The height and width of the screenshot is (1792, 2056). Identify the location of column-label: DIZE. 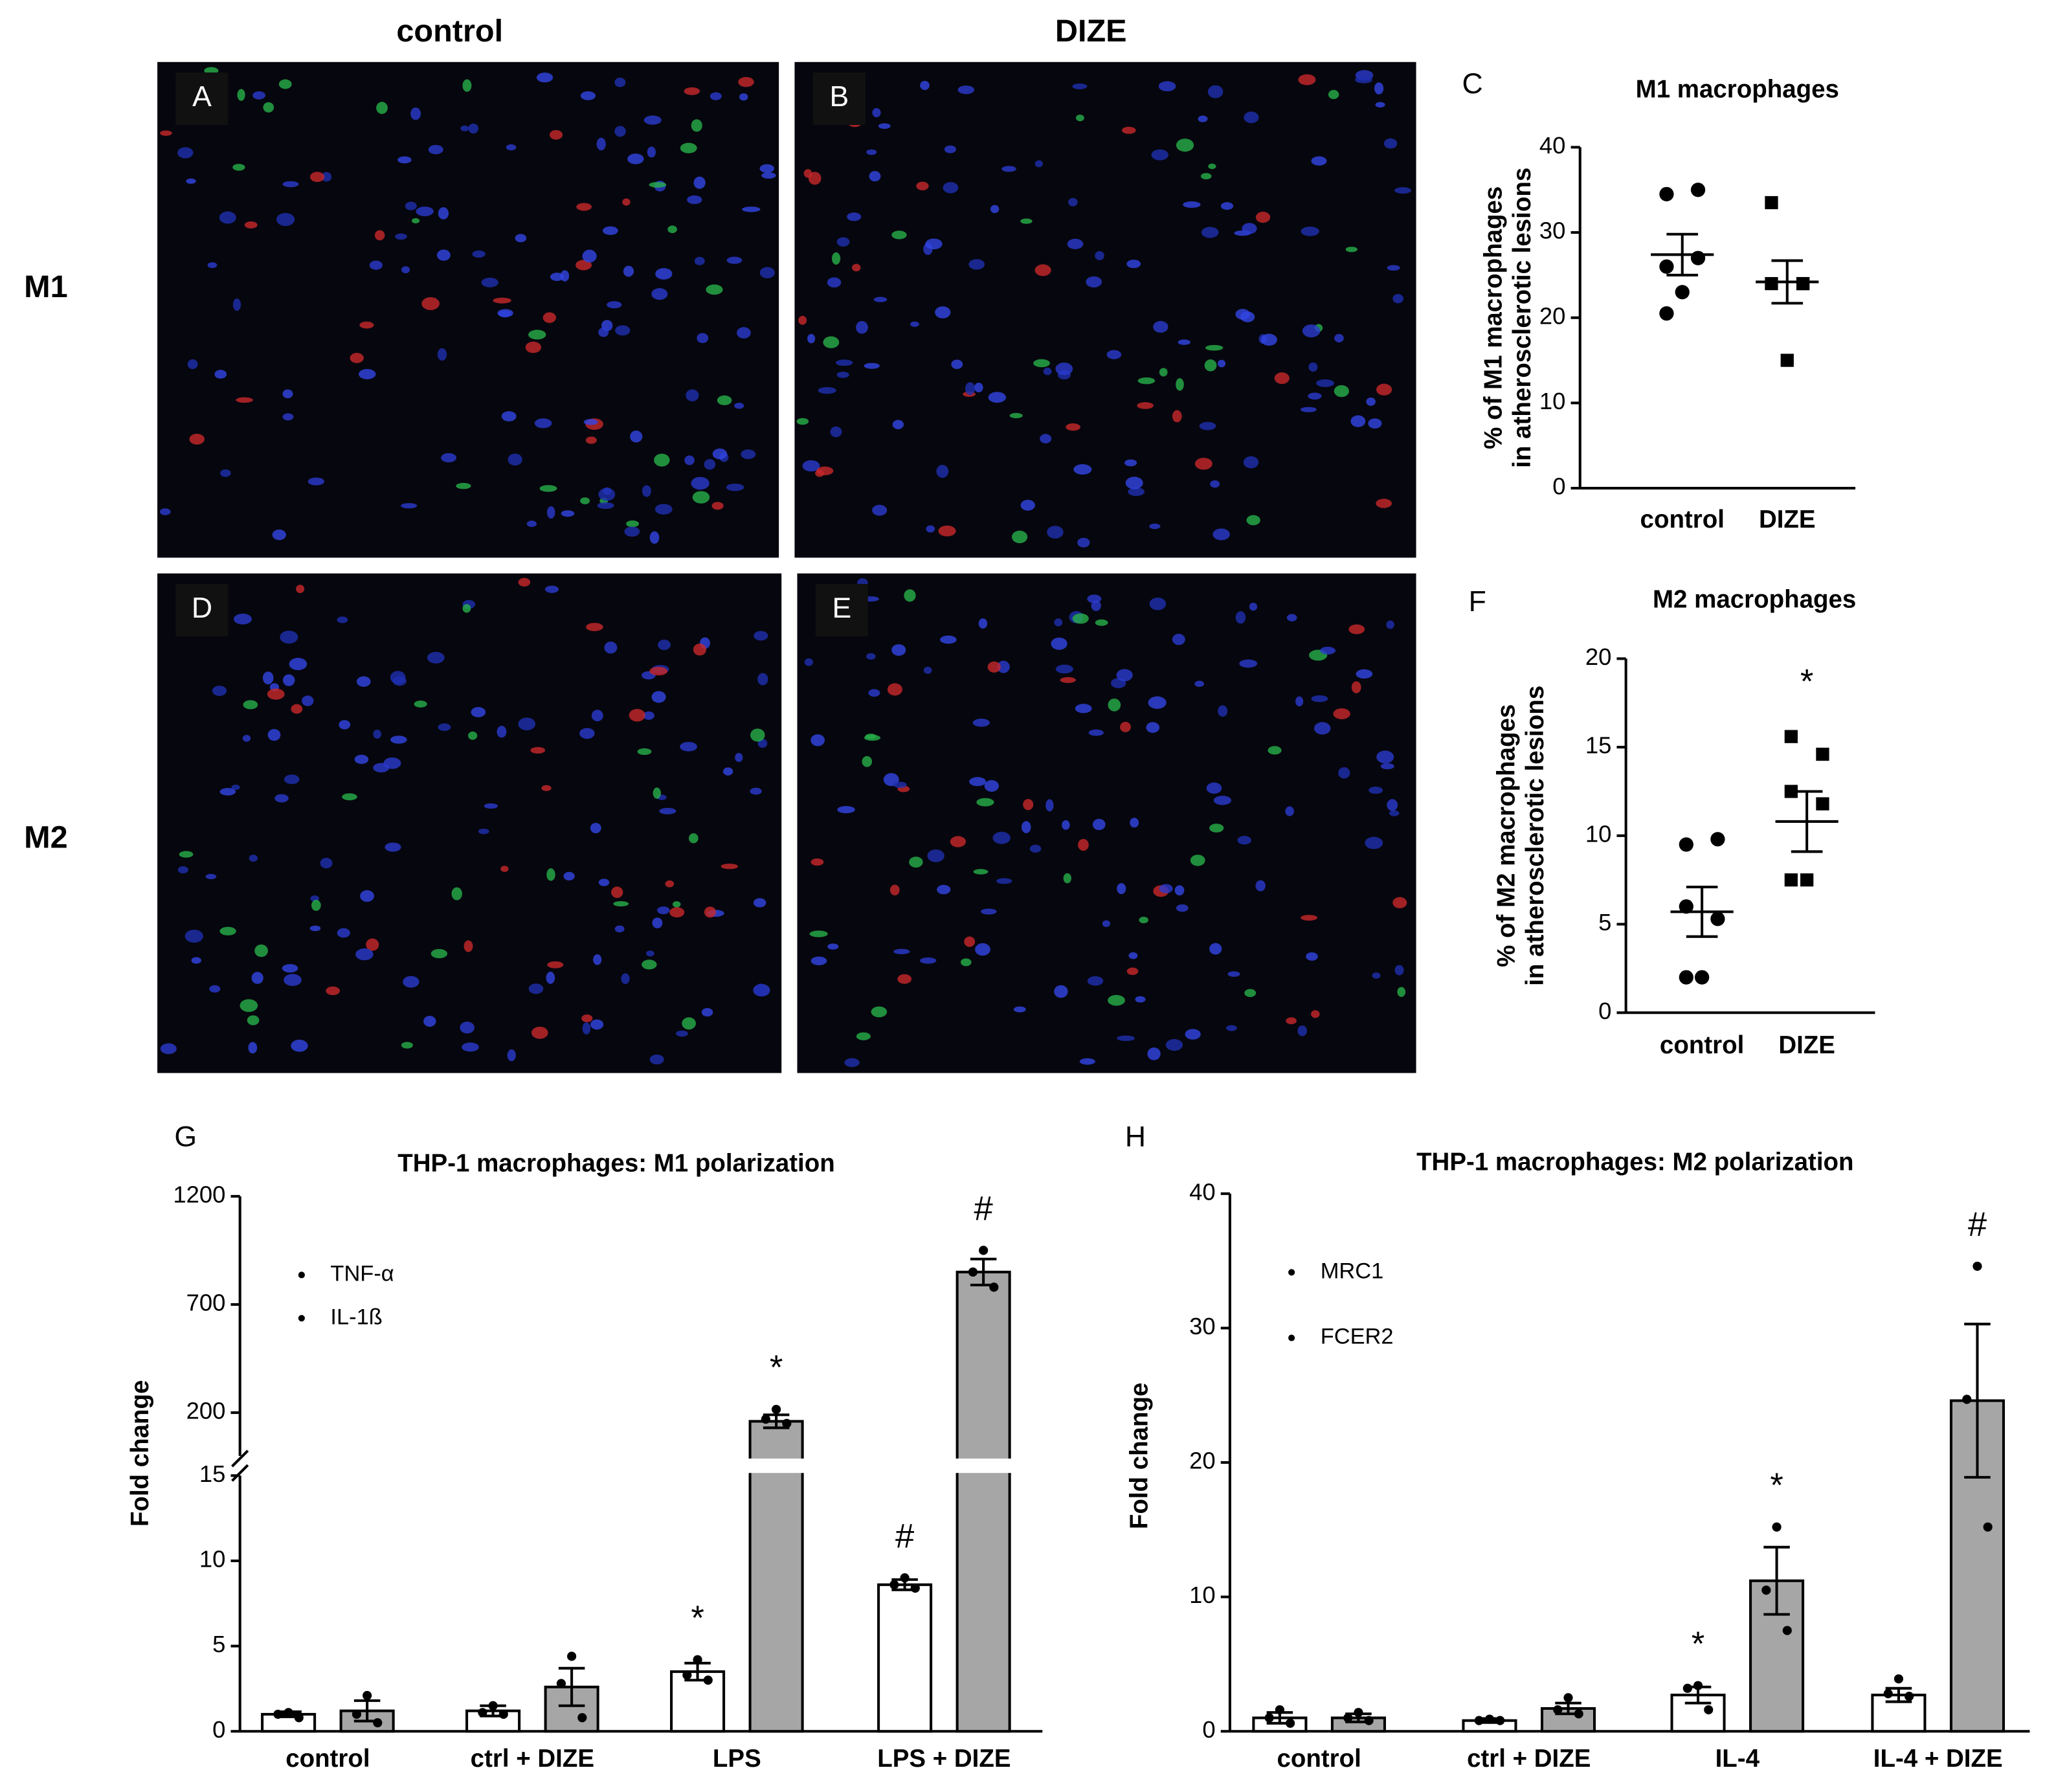
(1091, 31).